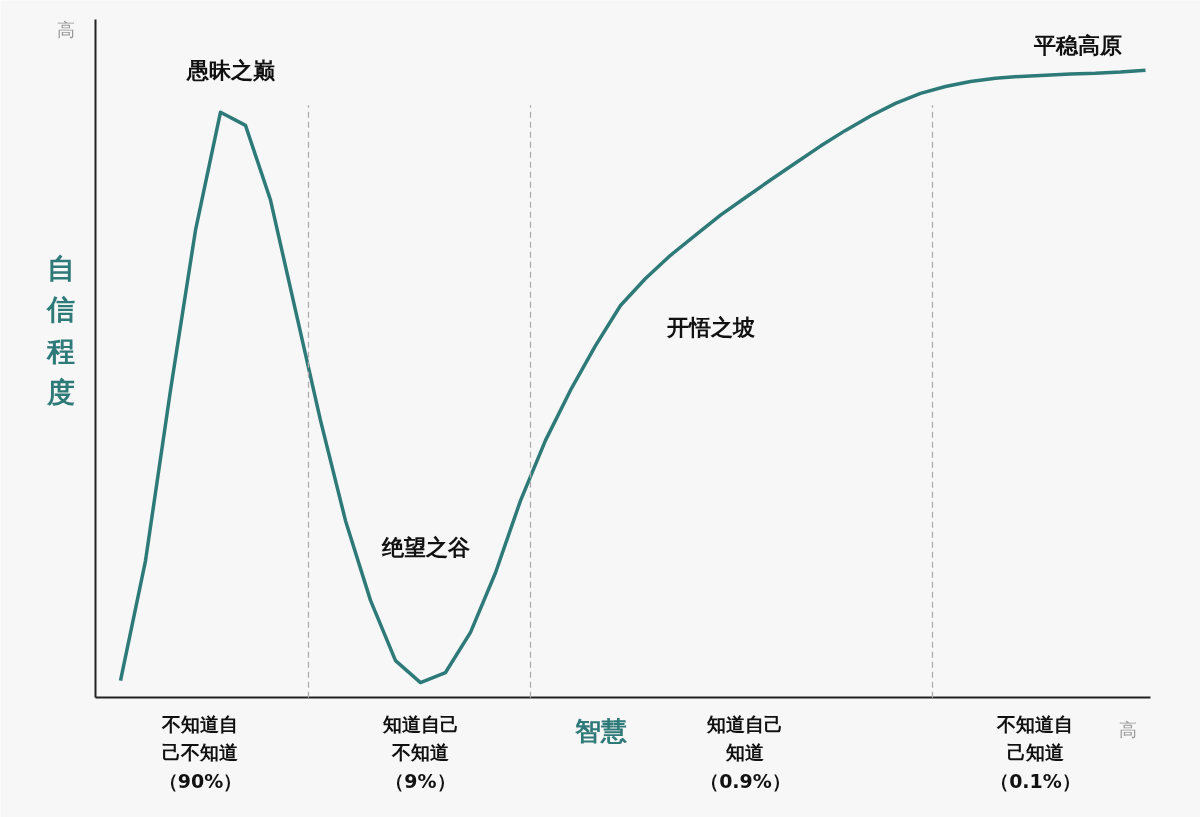 Image resolution: width=1200 pixels, height=817 pixels. Describe the element at coordinates (230, 70) in the screenshot. I see `annotation: 愚昧之巅` at that location.